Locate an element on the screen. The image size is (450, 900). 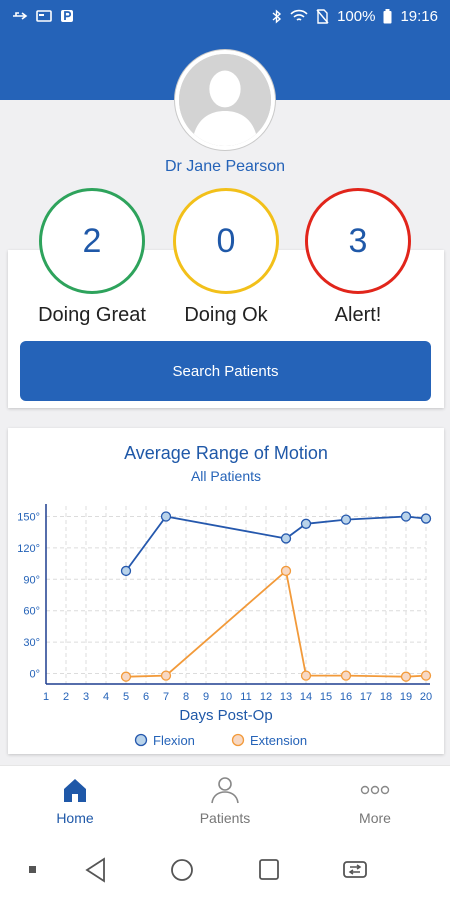
x-tick-label: 2 is located at coordinates (66, 697).